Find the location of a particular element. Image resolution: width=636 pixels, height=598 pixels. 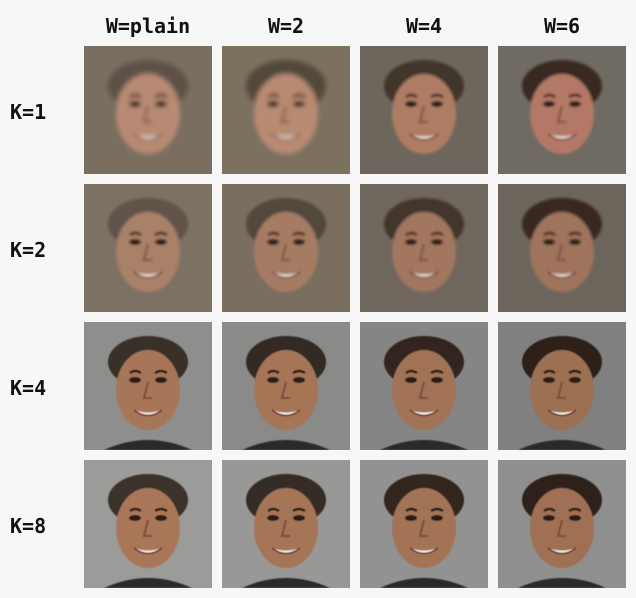

face-image-r2-c4 is located at coordinates (562, 248).